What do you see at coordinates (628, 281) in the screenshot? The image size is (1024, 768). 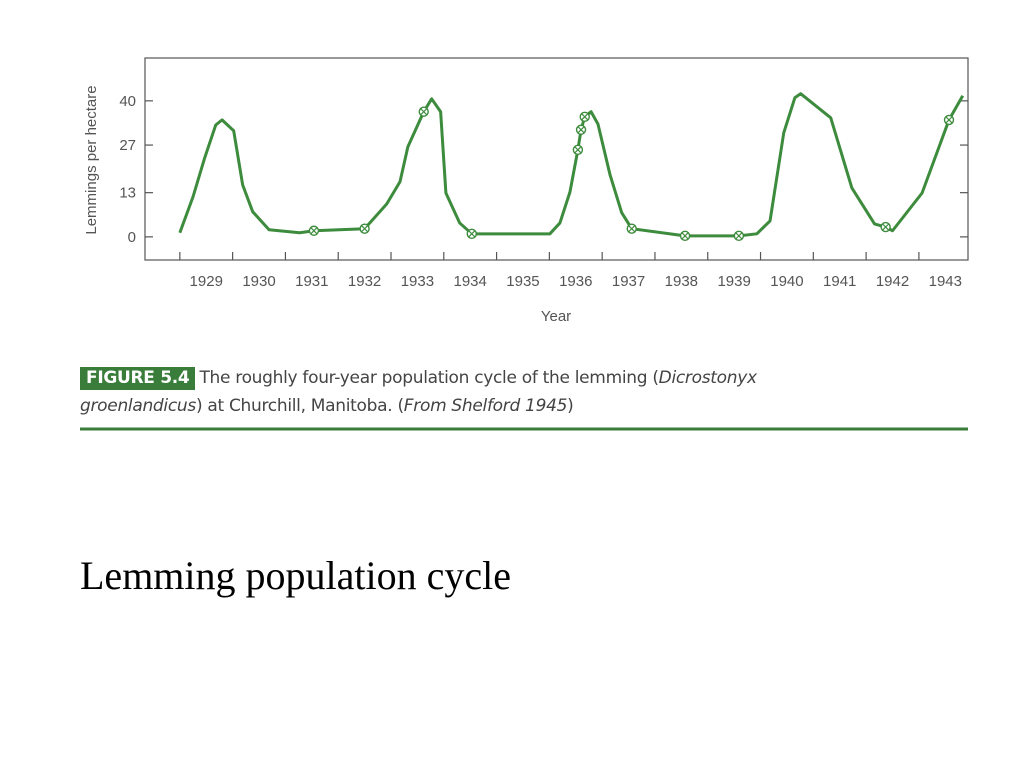 I see `x-tick-label: 1937` at bounding box center [628, 281].